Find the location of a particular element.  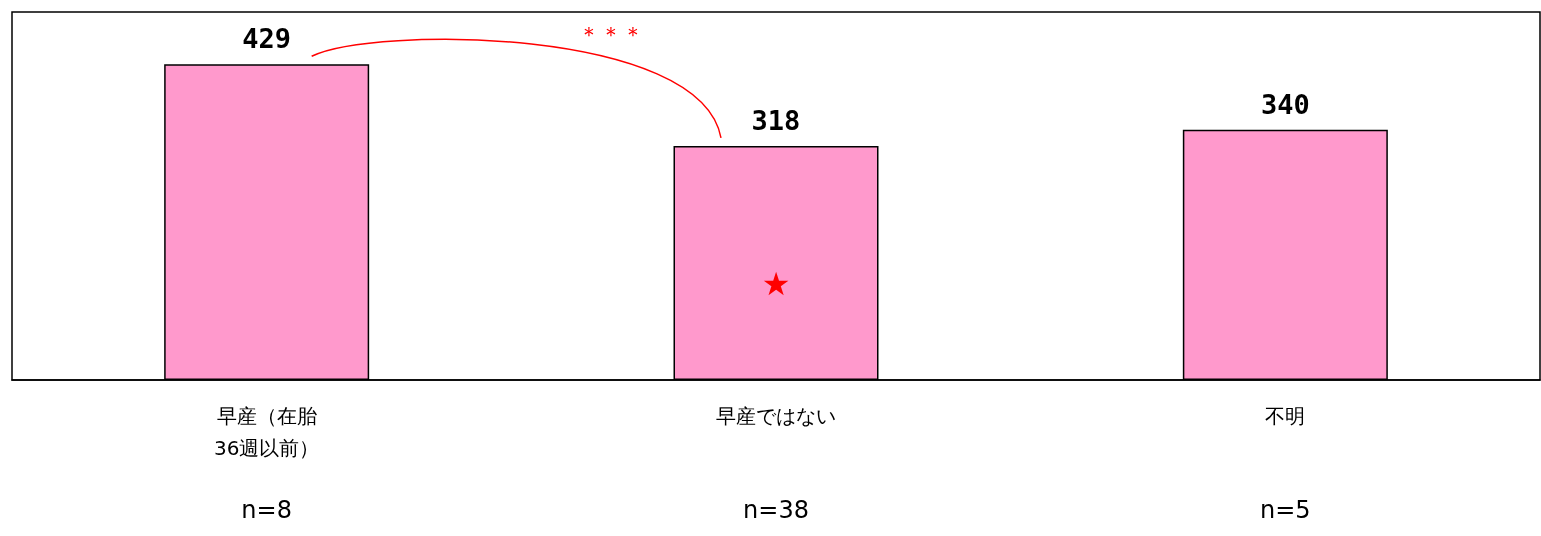

data-label: 318 is located at coordinates (776, 120).